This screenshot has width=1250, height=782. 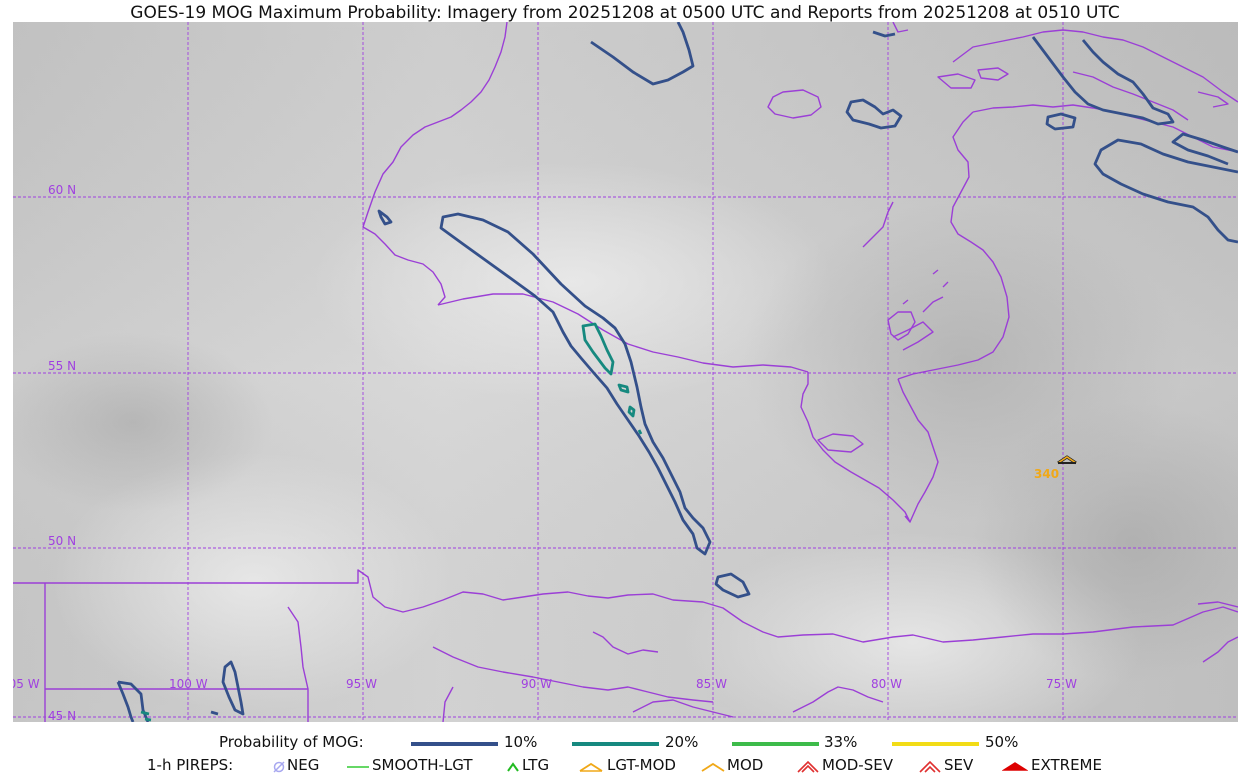 I want to click on pirep-label-smooth-lgt: SMOOTH-LGT, so click(x=422, y=765).